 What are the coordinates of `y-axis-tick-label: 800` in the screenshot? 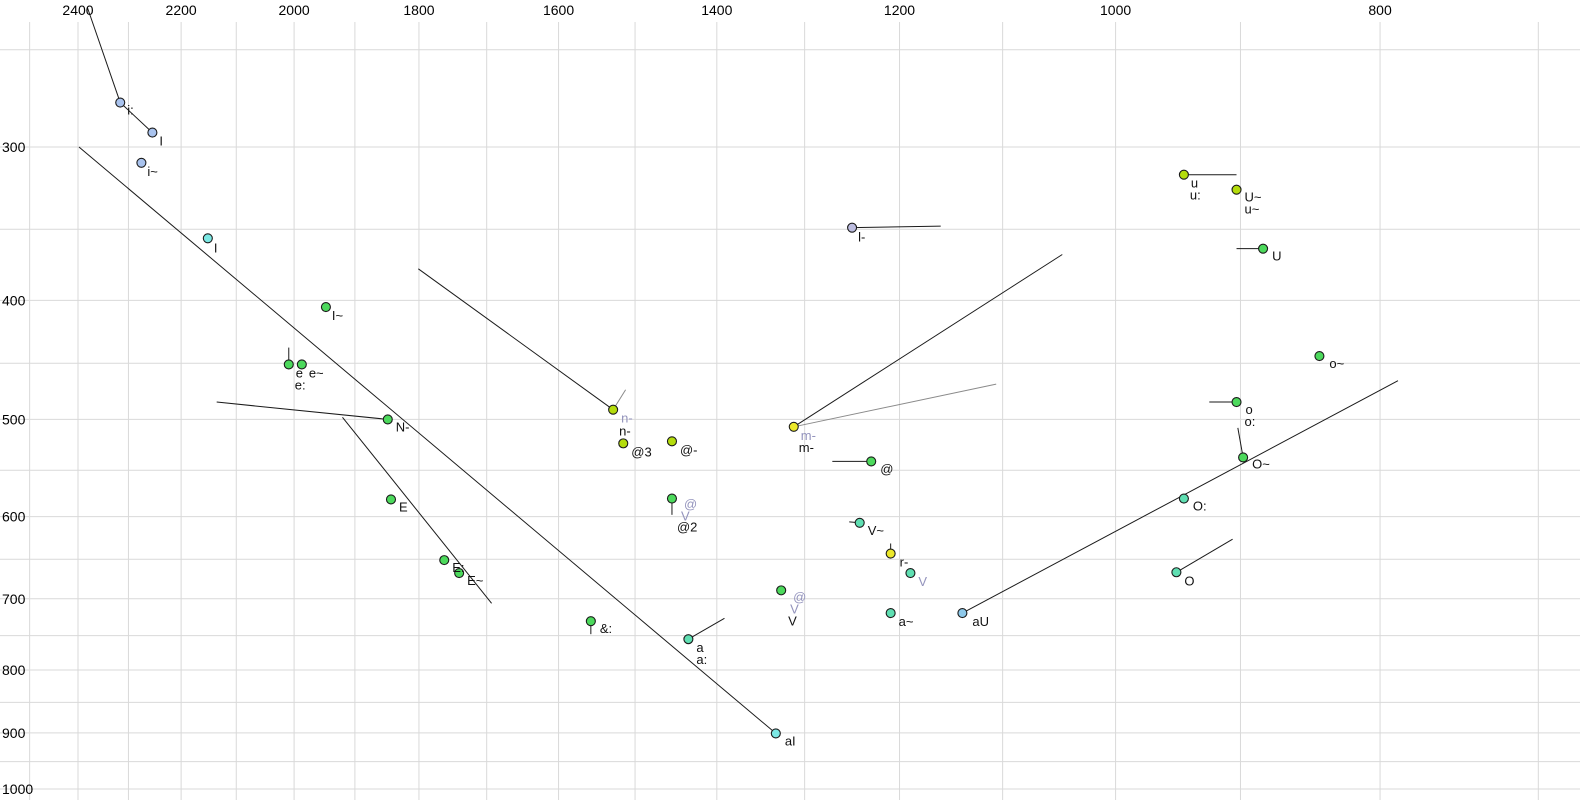 It's located at (14, 670).